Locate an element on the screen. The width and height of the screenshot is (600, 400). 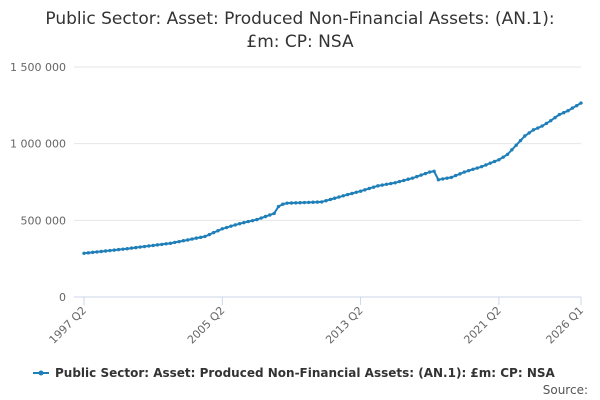
x-tick-label: 2005 Q2 is located at coordinates (206, 325).